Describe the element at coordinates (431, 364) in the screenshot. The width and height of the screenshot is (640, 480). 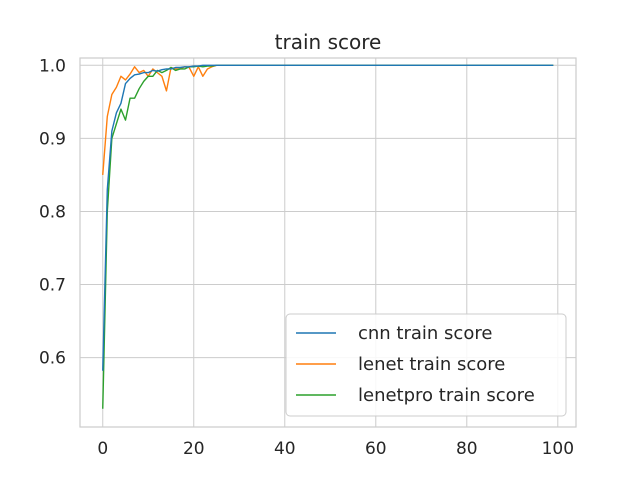
I see `legend-label: lenet train score` at that location.